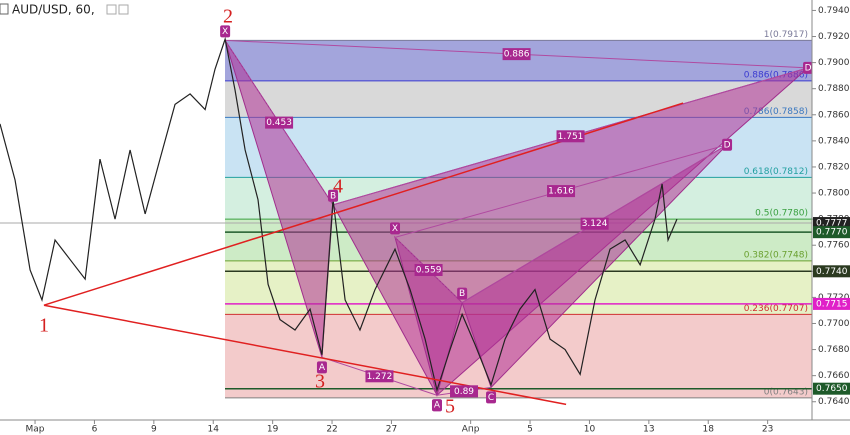 The height and width of the screenshot is (435, 850). I want to click on ratio-label: 1.751, so click(571, 137).